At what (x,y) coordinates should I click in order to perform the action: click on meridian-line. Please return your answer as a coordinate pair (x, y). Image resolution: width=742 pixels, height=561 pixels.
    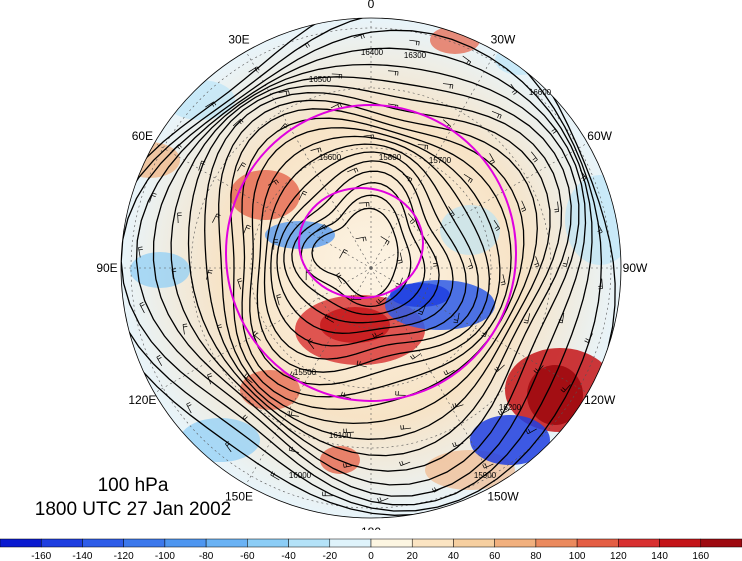
    Looking at the image, I should click on (433, 376).